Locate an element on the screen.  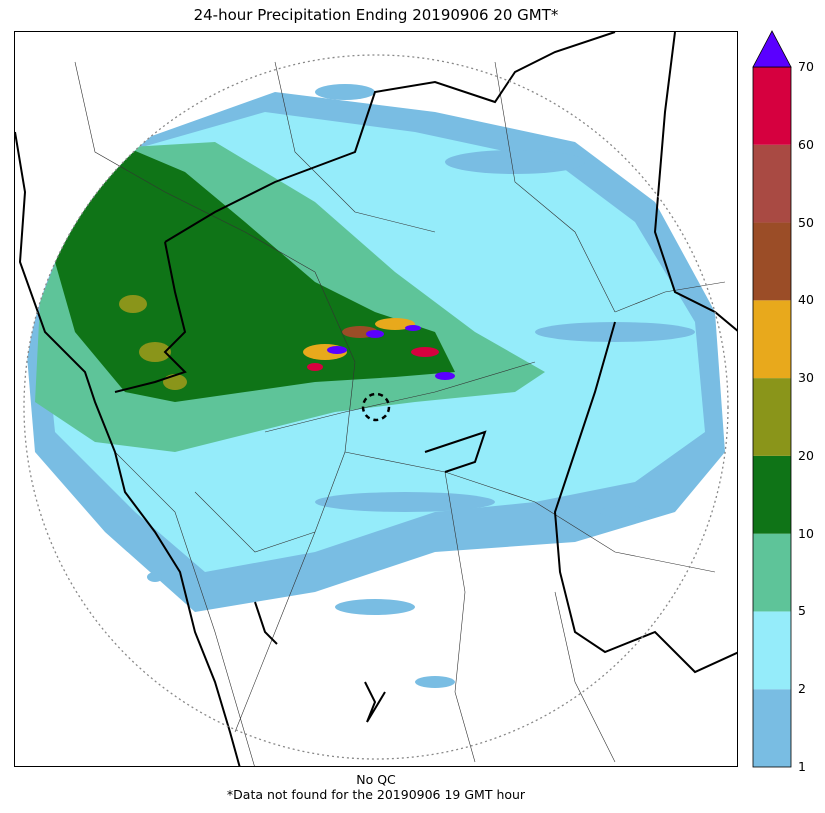
colorbar-bands is located at coordinates (772, 417).